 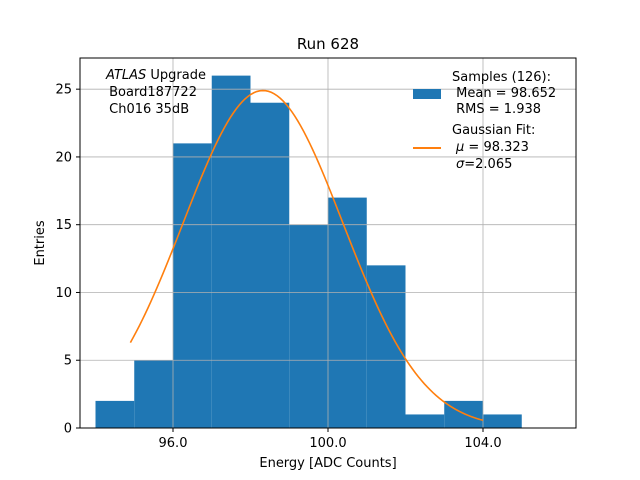 What do you see at coordinates (40, 243) in the screenshot?
I see `y-axis-label: Entries` at bounding box center [40, 243].